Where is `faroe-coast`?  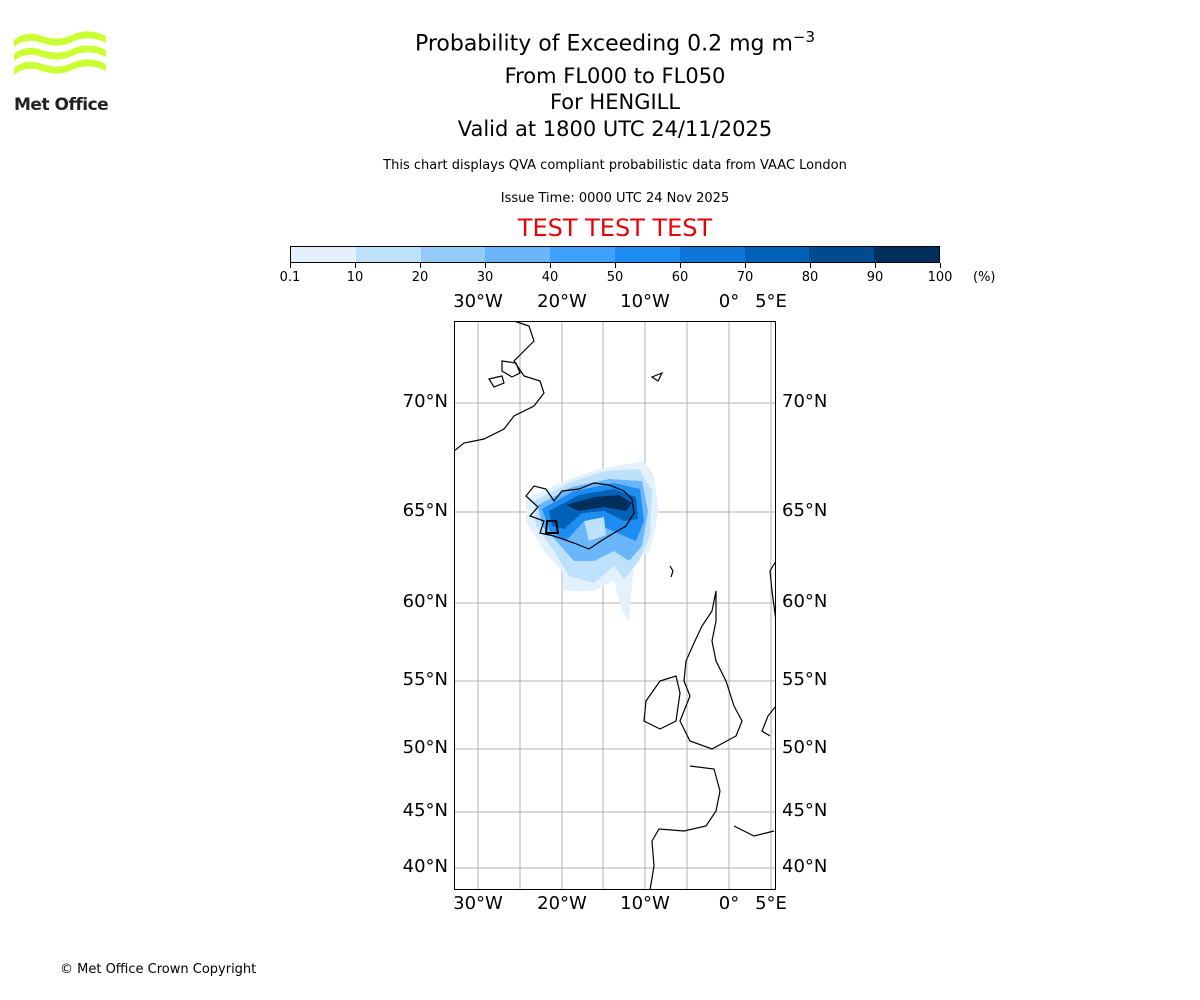 faroe-coast is located at coordinates (671, 571).